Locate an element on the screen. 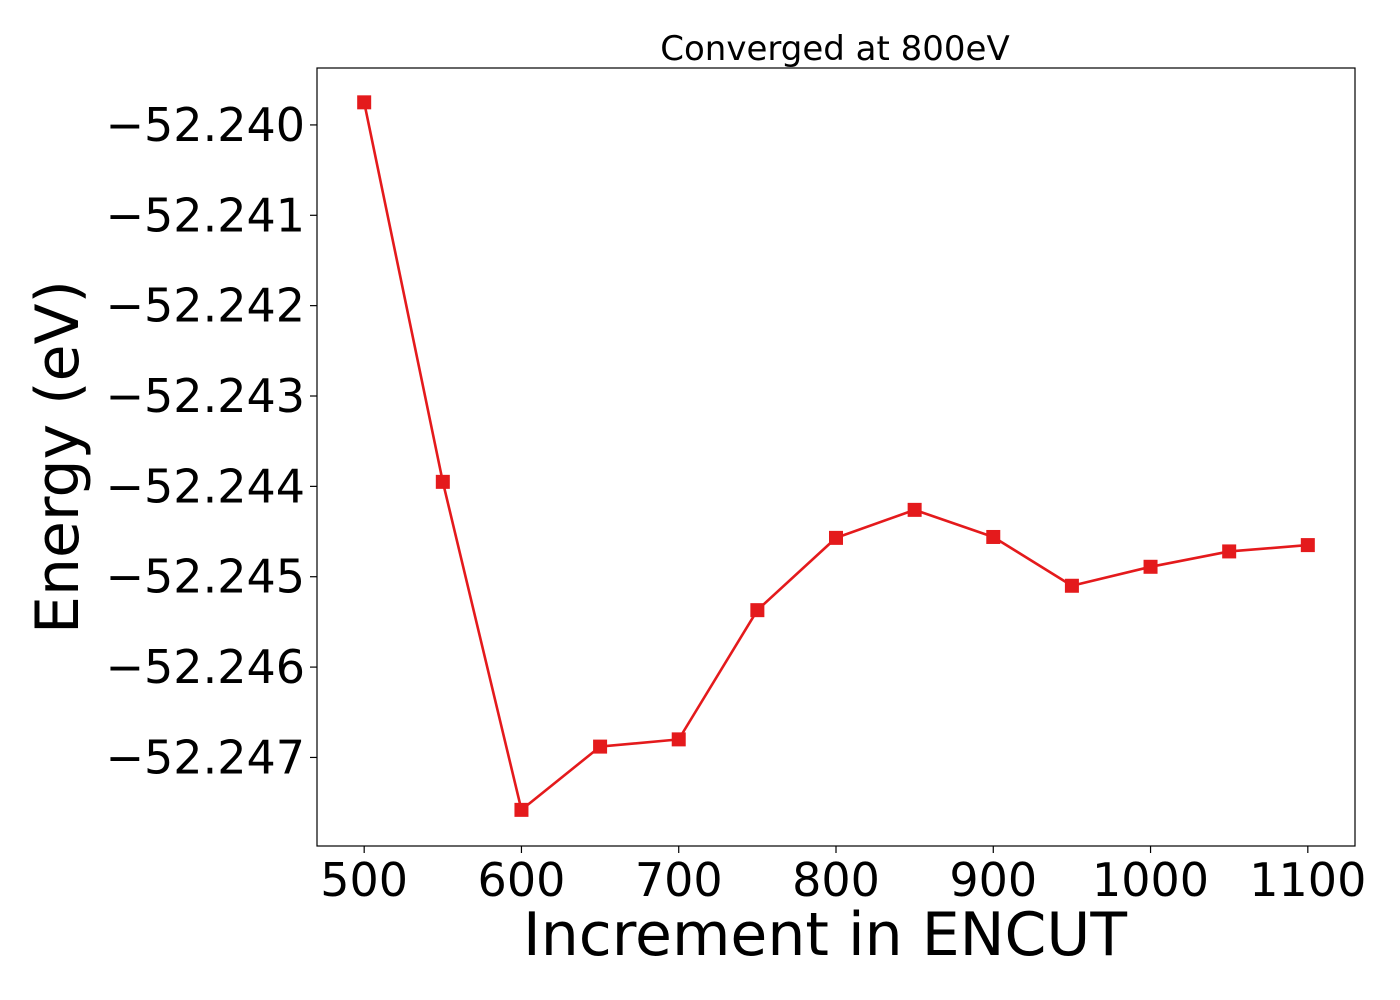 The width and height of the screenshot is (1400, 1000). chart-title: Converged at 800eV is located at coordinates (834, 49).